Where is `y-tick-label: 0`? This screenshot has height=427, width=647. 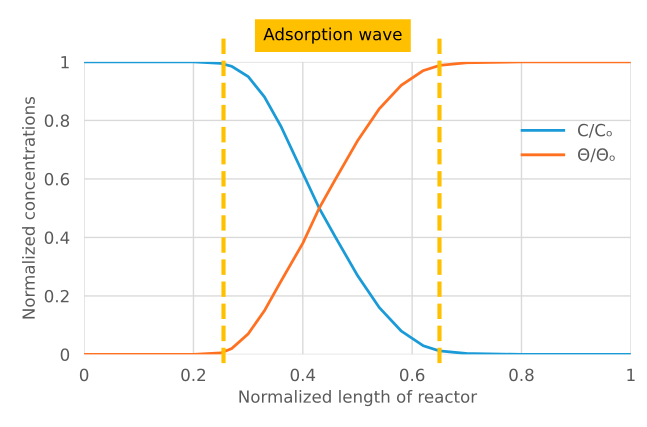 y-tick-label: 0 is located at coordinates (65, 354).